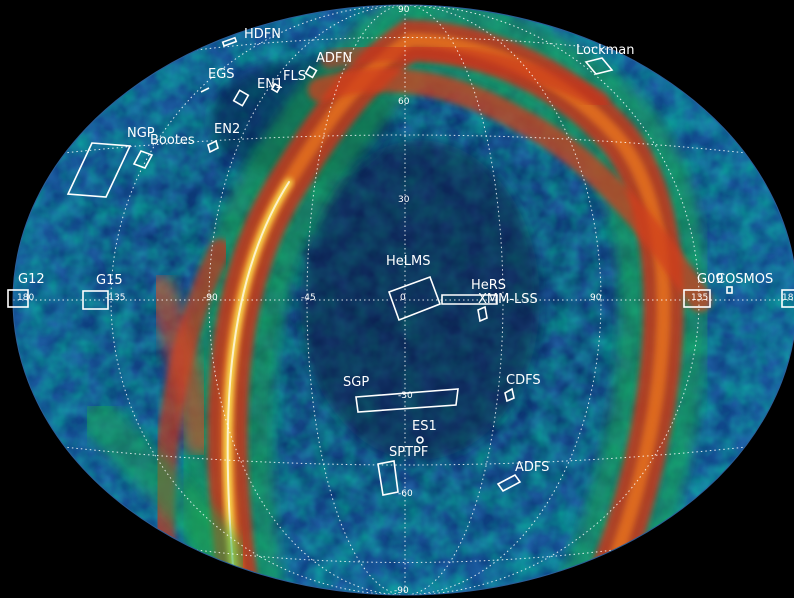 This screenshot has height=598, width=794. I want to click on label-xmm-lss: XMM-LSS, so click(508, 299).